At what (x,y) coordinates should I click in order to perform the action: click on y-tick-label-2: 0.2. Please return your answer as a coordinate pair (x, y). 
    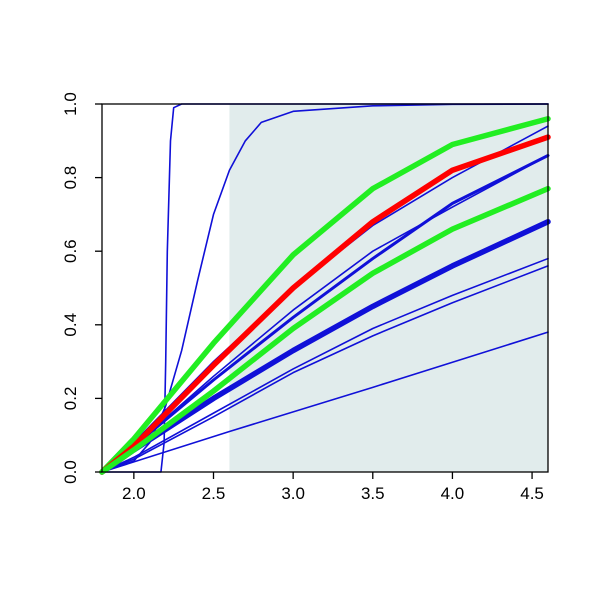
    Looking at the image, I should click on (70, 399).